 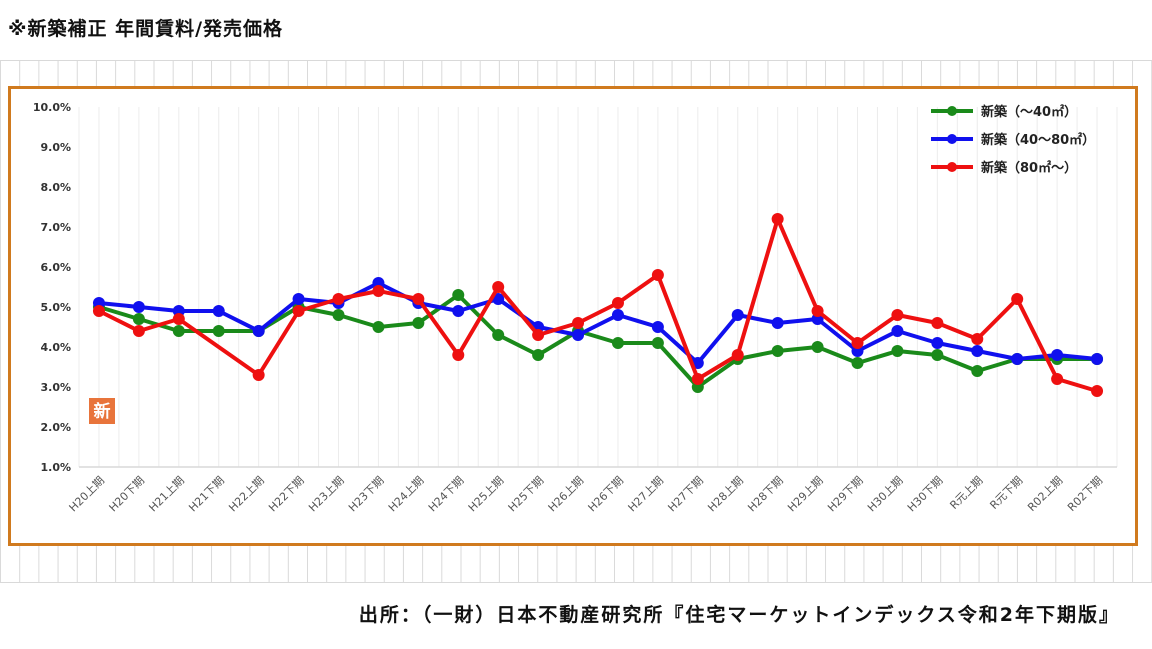 I want to click on y-tick-label: 8.0%, so click(x=55, y=187).